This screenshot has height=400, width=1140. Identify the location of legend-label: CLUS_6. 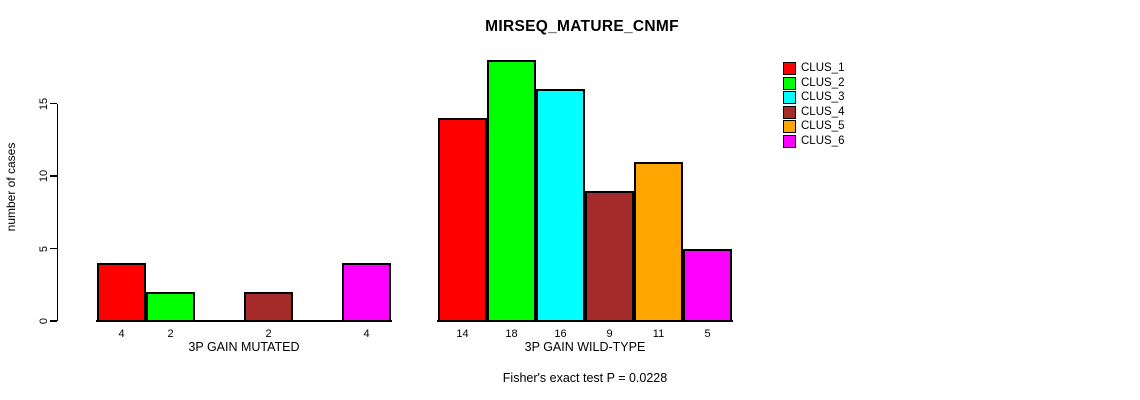
(823, 140).